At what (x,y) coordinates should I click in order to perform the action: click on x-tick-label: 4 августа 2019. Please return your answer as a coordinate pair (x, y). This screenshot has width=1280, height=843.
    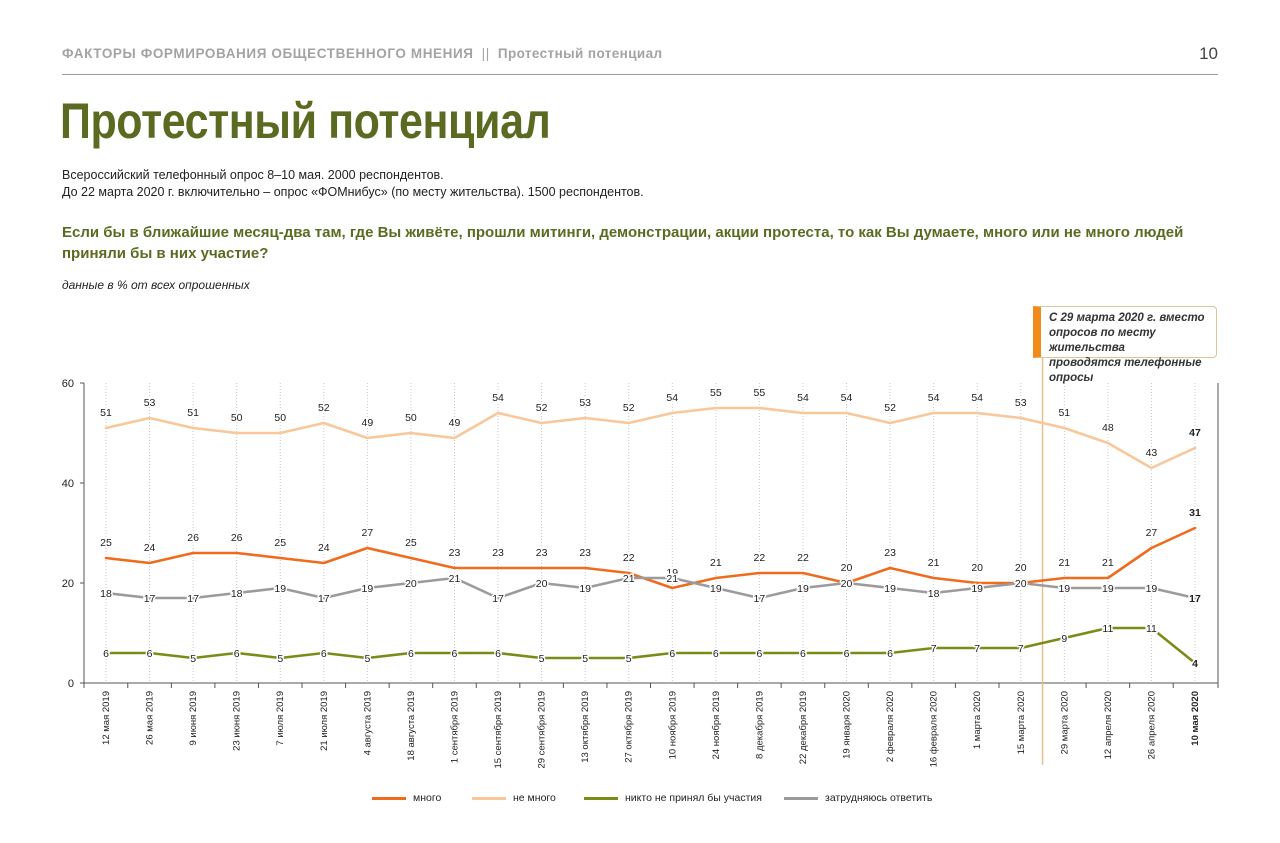
    Looking at the image, I should click on (367, 723).